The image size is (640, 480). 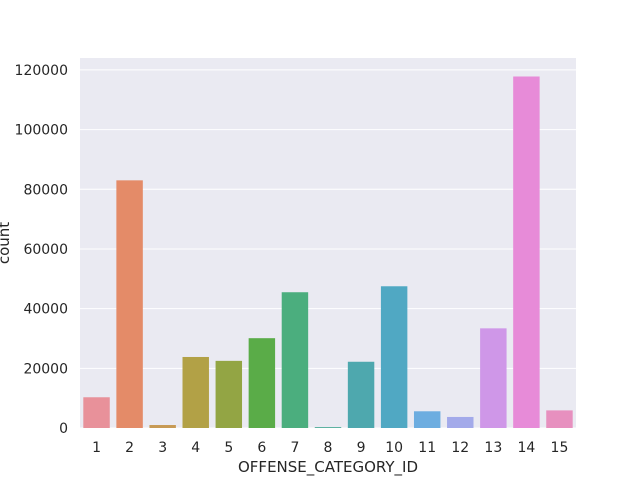 What do you see at coordinates (162, 448) in the screenshot?
I see `x-tick-label: 3` at bounding box center [162, 448].